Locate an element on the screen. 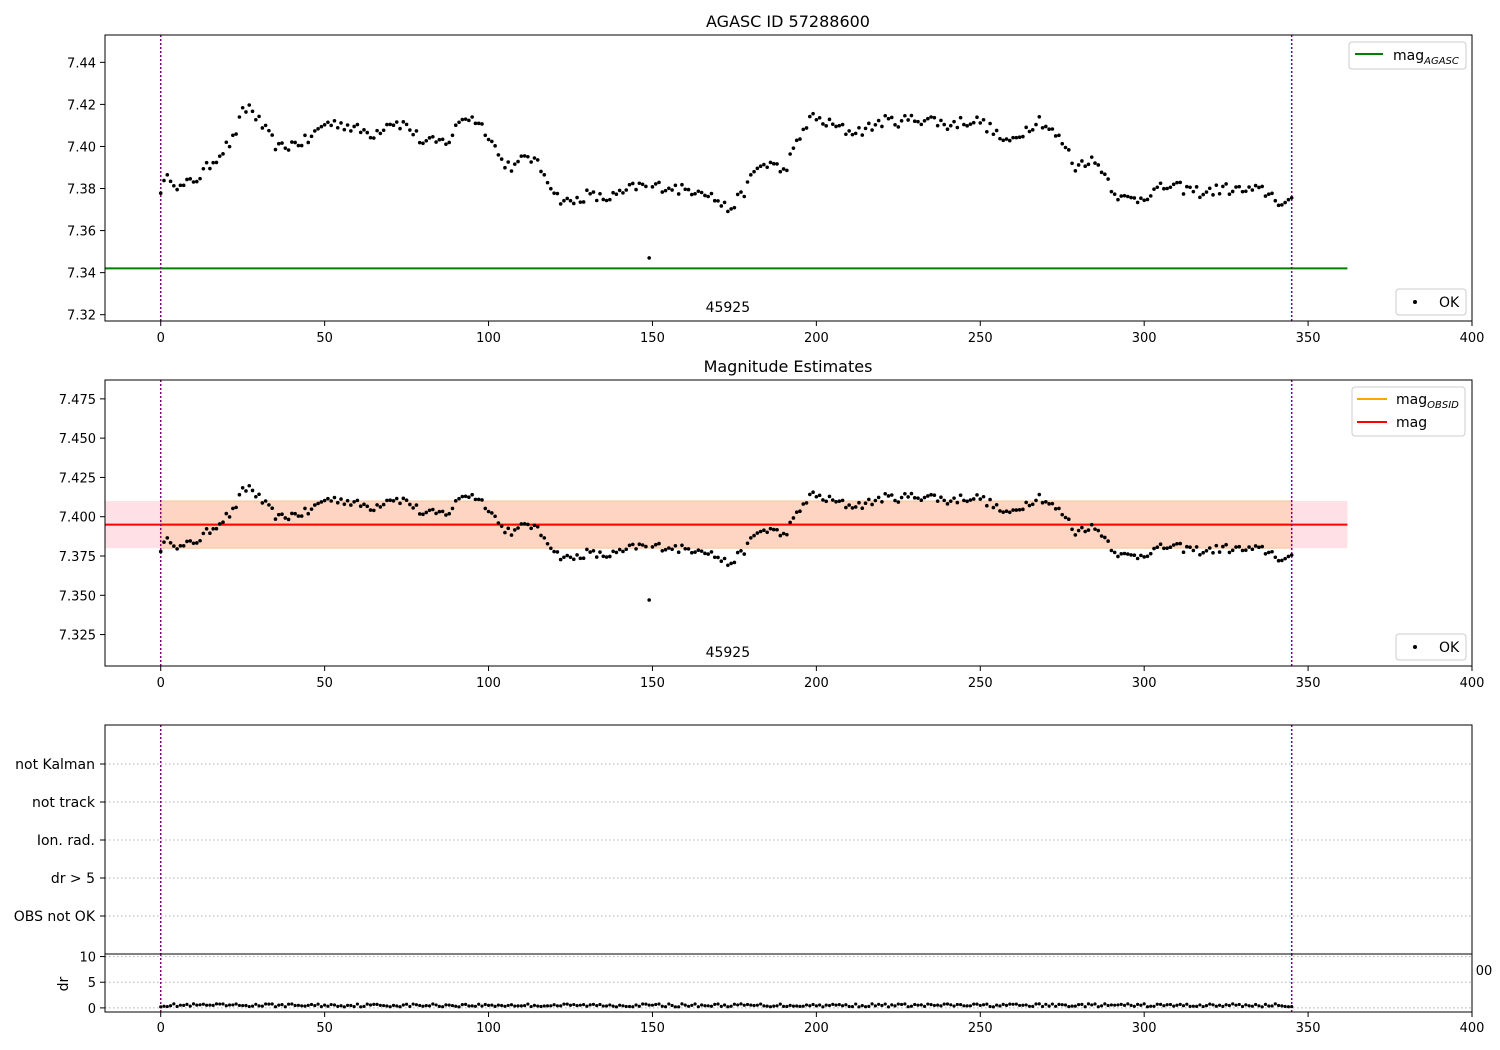 The height and width of the screenshot is (1050, 1500). x-tick-label: 300 is located at coordinates (1144, 1028).